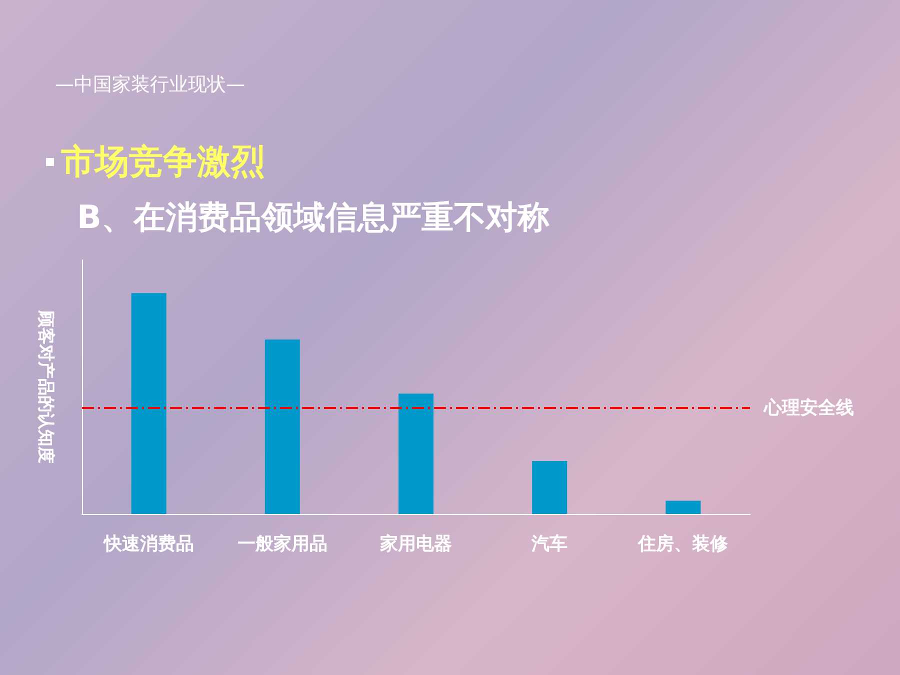 Image resolution: width=900 pixels, height=675 pixels. Describe the element at coordinates (313, 217) in the screenshot. I see `chart-subtitle: B、在消费品领域信息严重不对称` at that location.